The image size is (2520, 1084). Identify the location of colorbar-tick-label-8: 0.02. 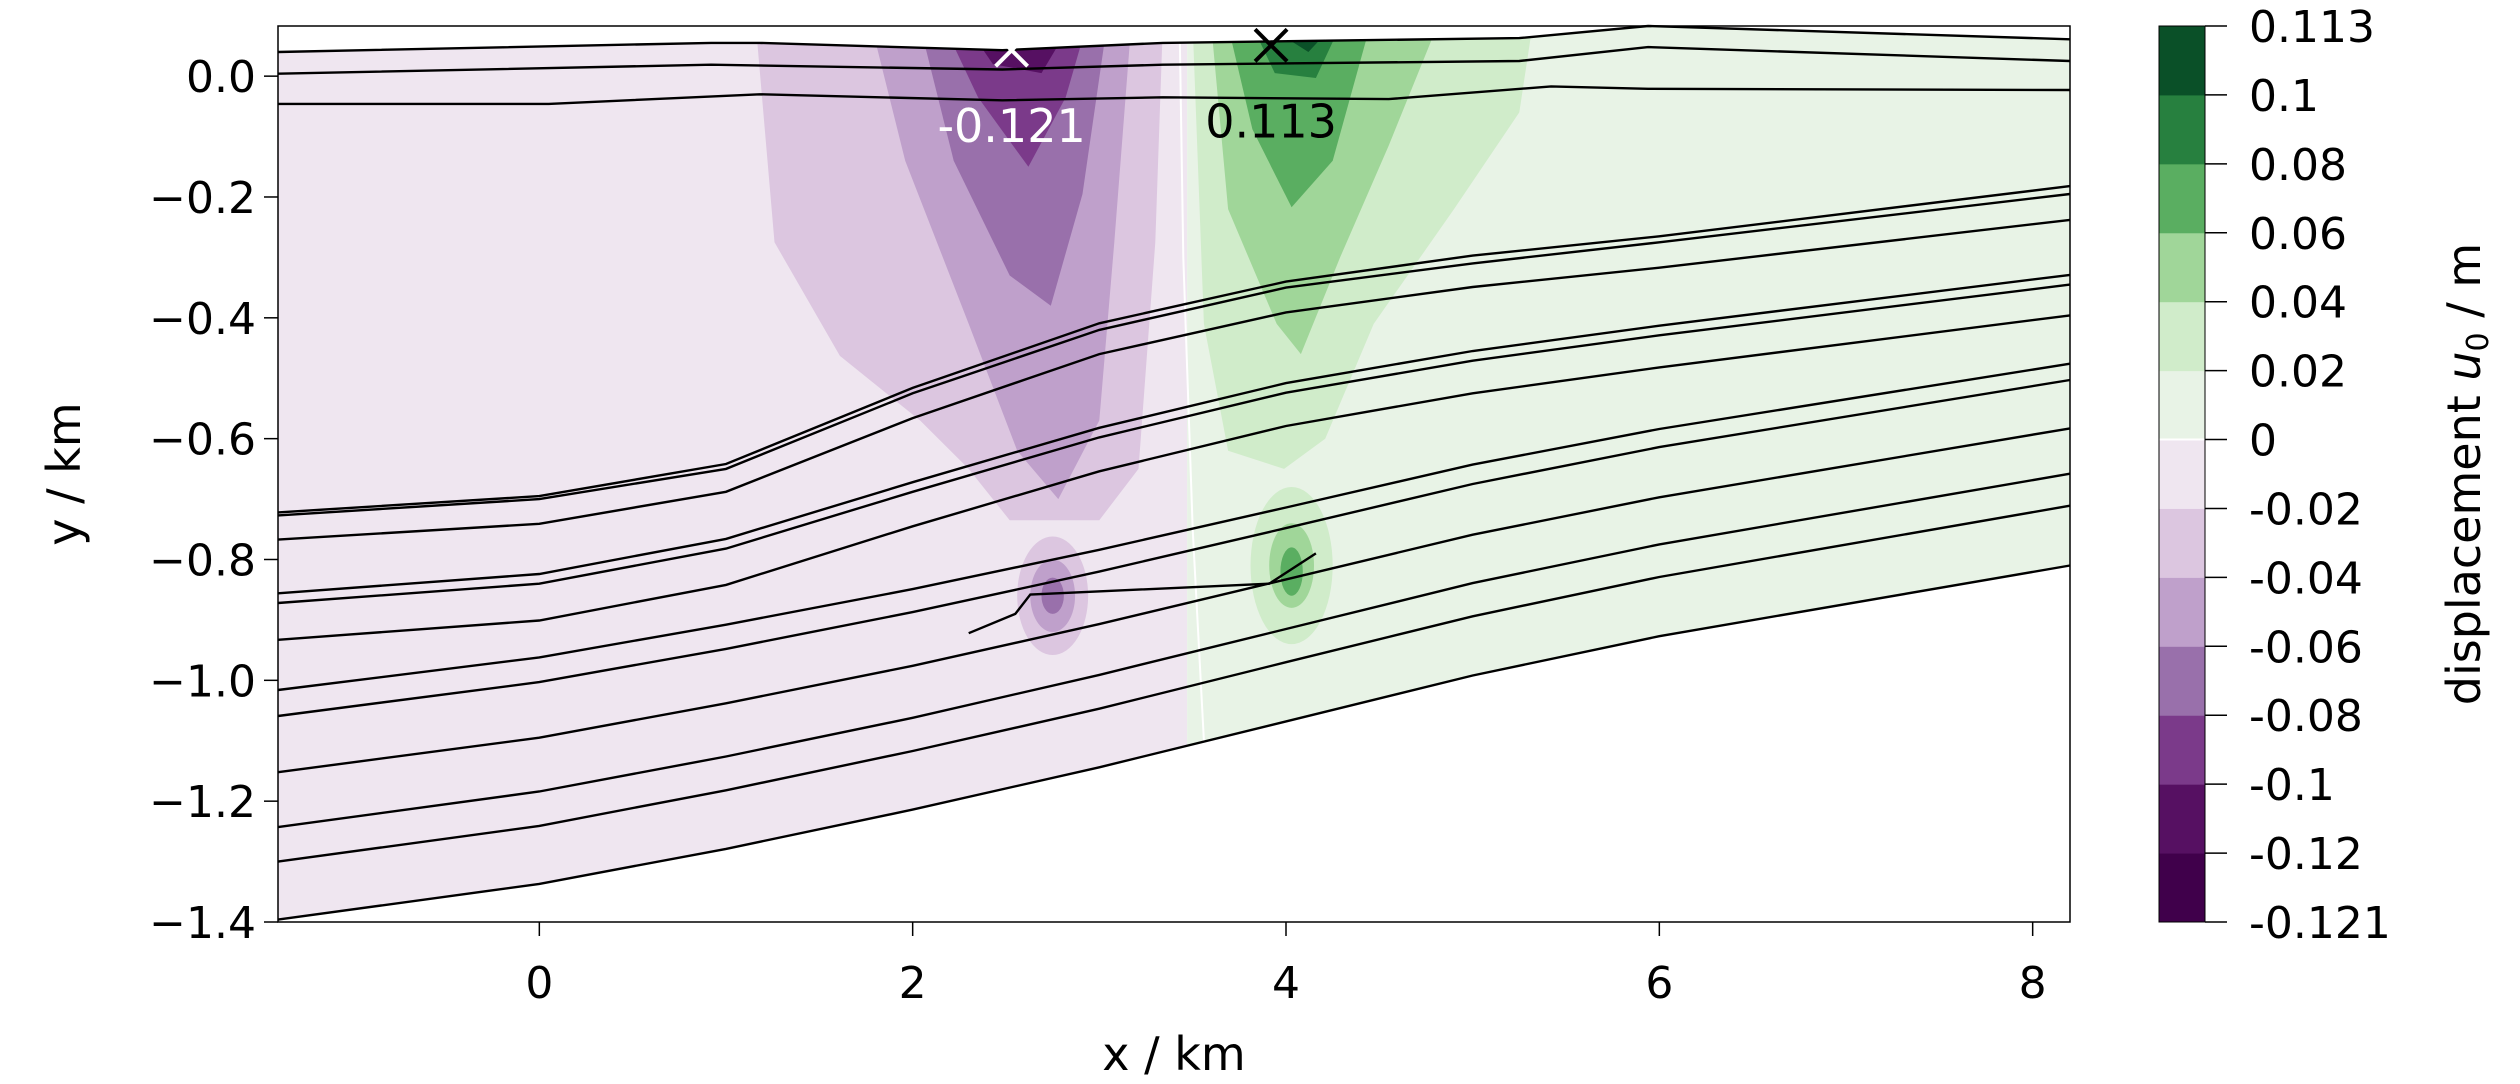
(2298, 372).